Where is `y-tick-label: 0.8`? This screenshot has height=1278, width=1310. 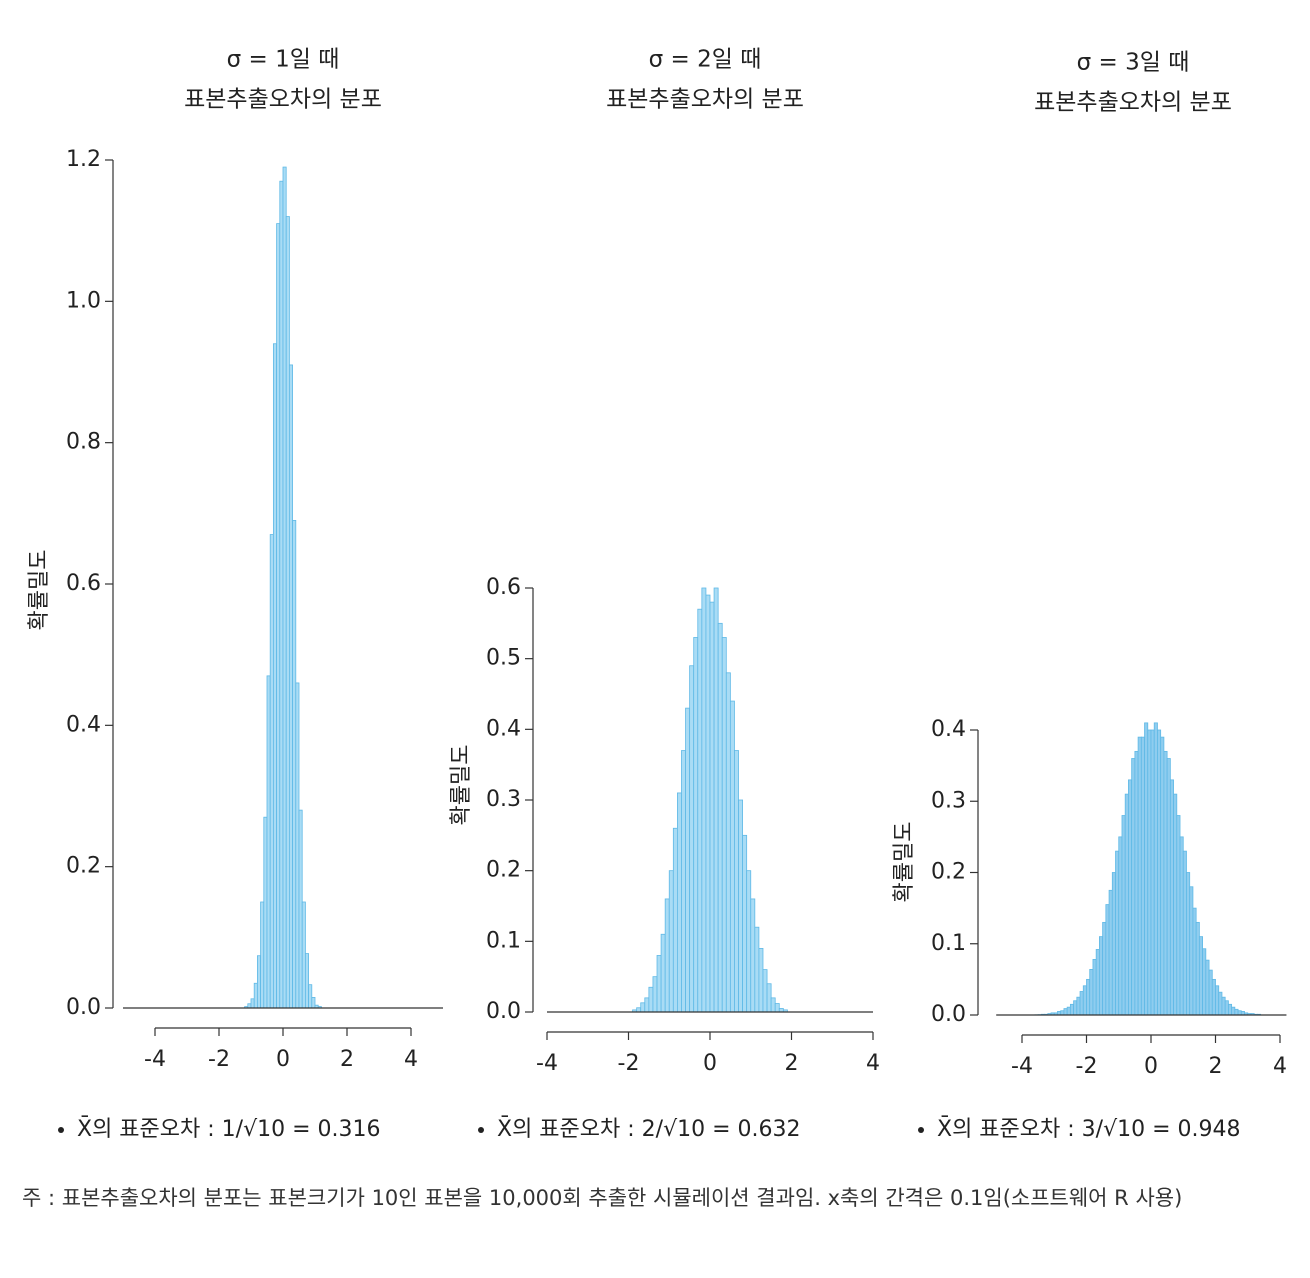
y-tick-label: 0.8 is located at coordinates (83, 442).